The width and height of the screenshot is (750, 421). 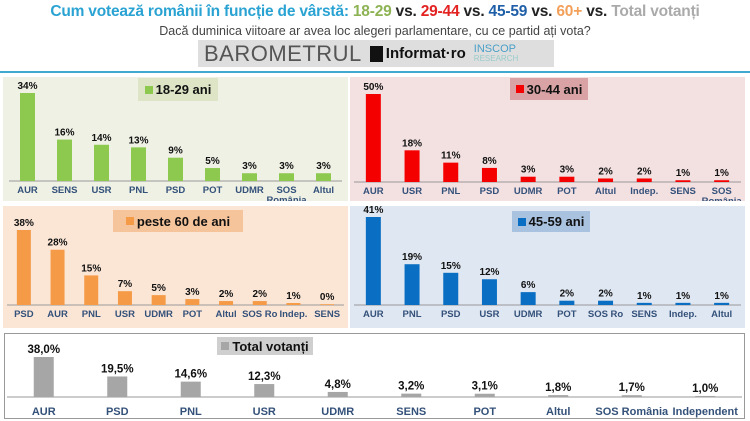 What do you see at coordinates (338, 385) in the screenshot?
I see `value-label: 4,8%` at bounding box center [338, 385].